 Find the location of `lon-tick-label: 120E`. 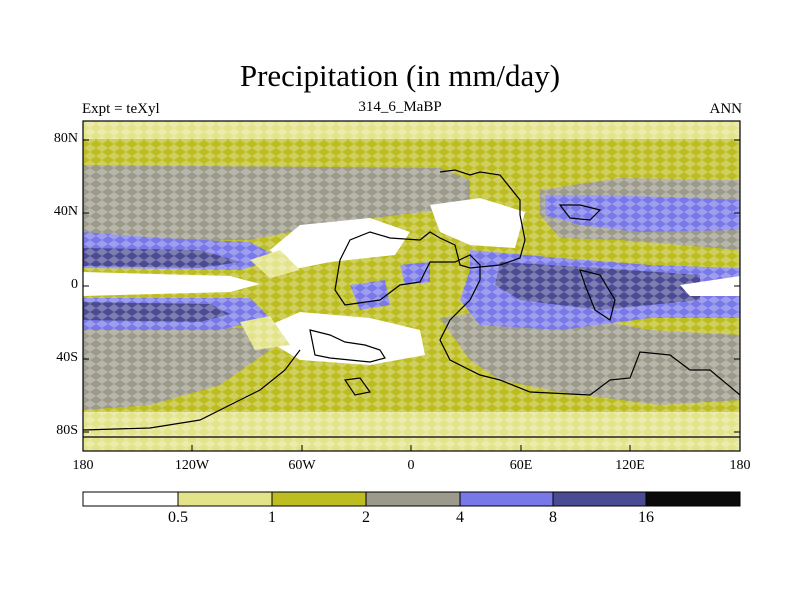

lon-tick-label: 120E is located at coordinates (630, 465).